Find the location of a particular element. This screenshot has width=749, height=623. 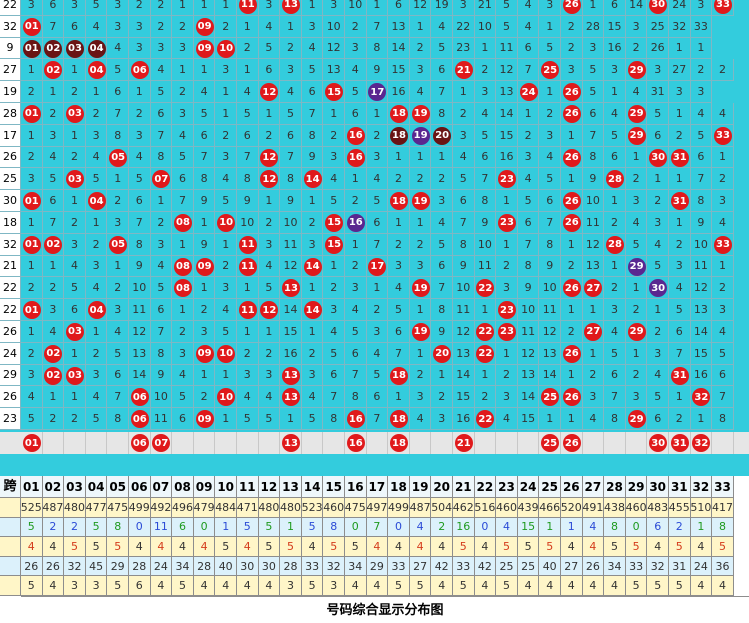

number-ball: 26 is located at coordinates (571, 201).